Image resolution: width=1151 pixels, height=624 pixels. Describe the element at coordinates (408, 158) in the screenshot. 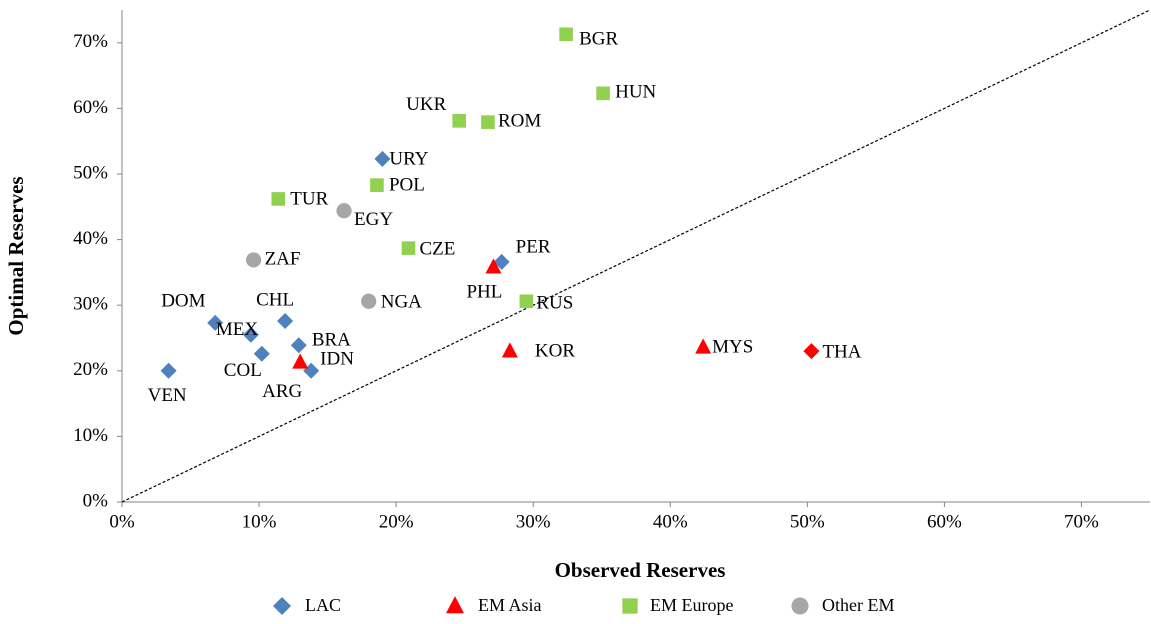

I see `point-label: URY` at that location.